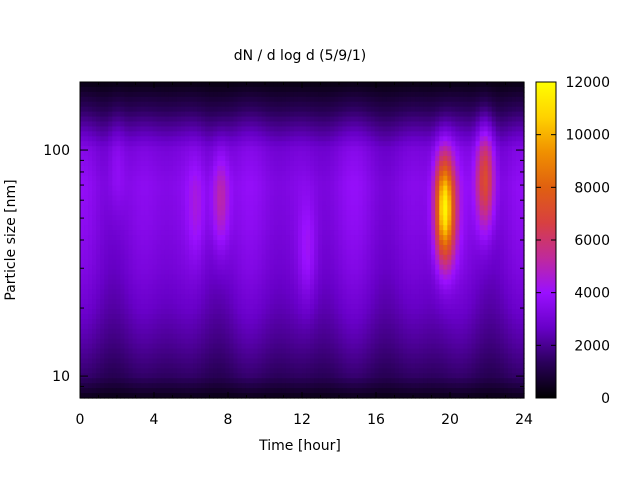 The height and width of the screenshot is (485, 640). What do you see at coordinates (302, 173) in the screenshot?
I see `heatmap-row` at bounding box center [302, 173].